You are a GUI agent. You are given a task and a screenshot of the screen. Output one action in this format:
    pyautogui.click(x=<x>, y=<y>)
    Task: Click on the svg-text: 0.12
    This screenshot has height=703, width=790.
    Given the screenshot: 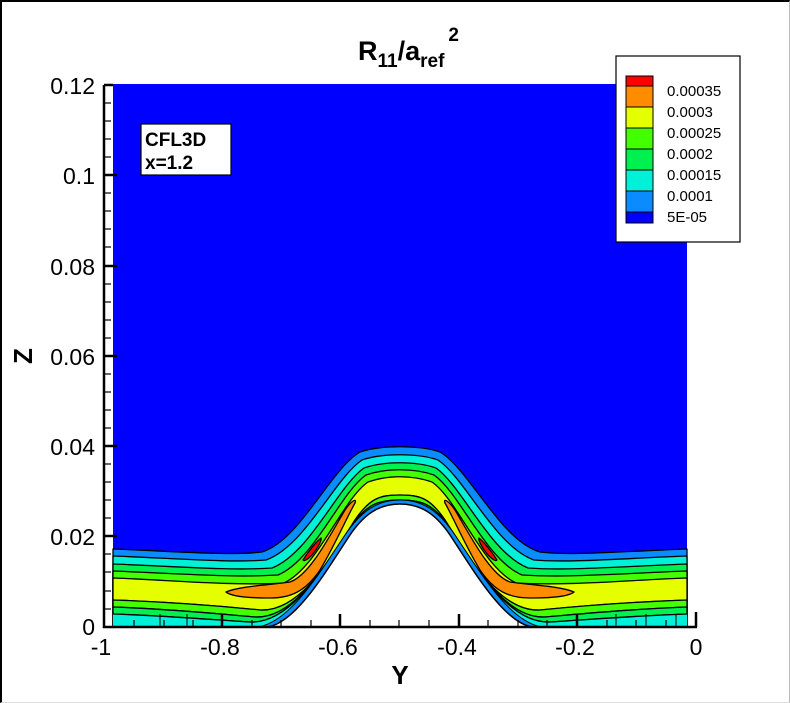 What is the action you would take?
    pyautogui.click(x=72, y=86)
    